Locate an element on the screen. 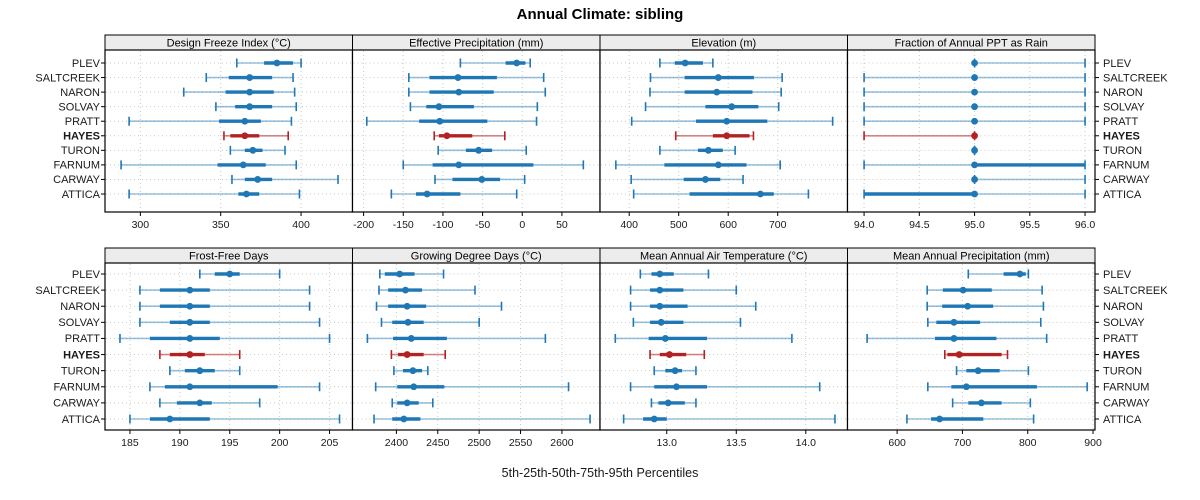  x-tick-label: 2600 is located at coordinates (562, 443).